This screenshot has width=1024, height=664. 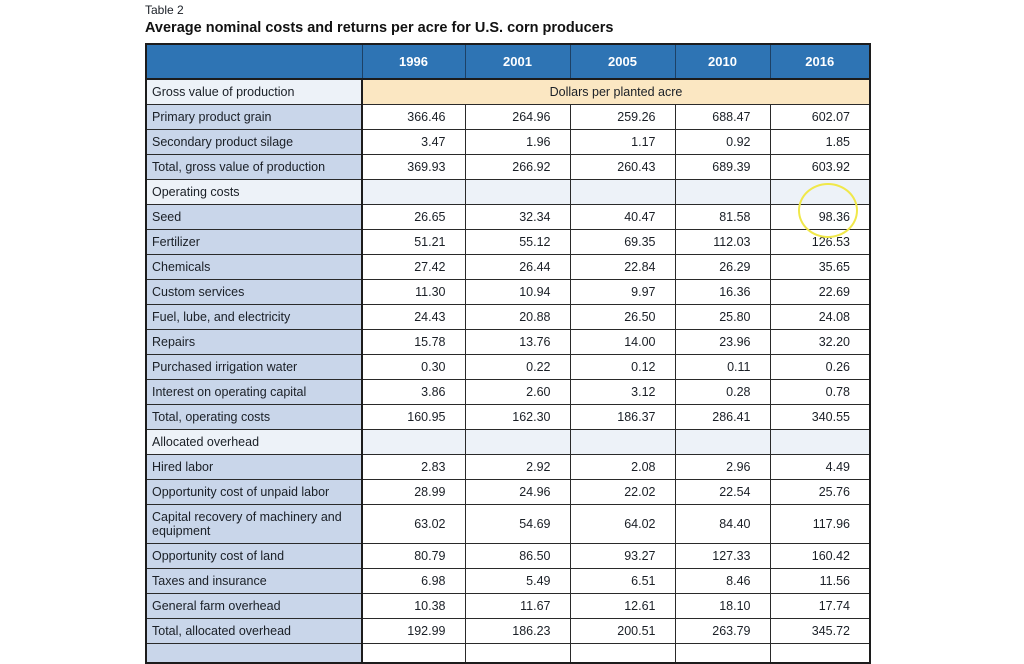 What do you see at coordinates (517, 556) in the screenshot?
I see `value-cell: 86.50` at bounding box center [517, 556].